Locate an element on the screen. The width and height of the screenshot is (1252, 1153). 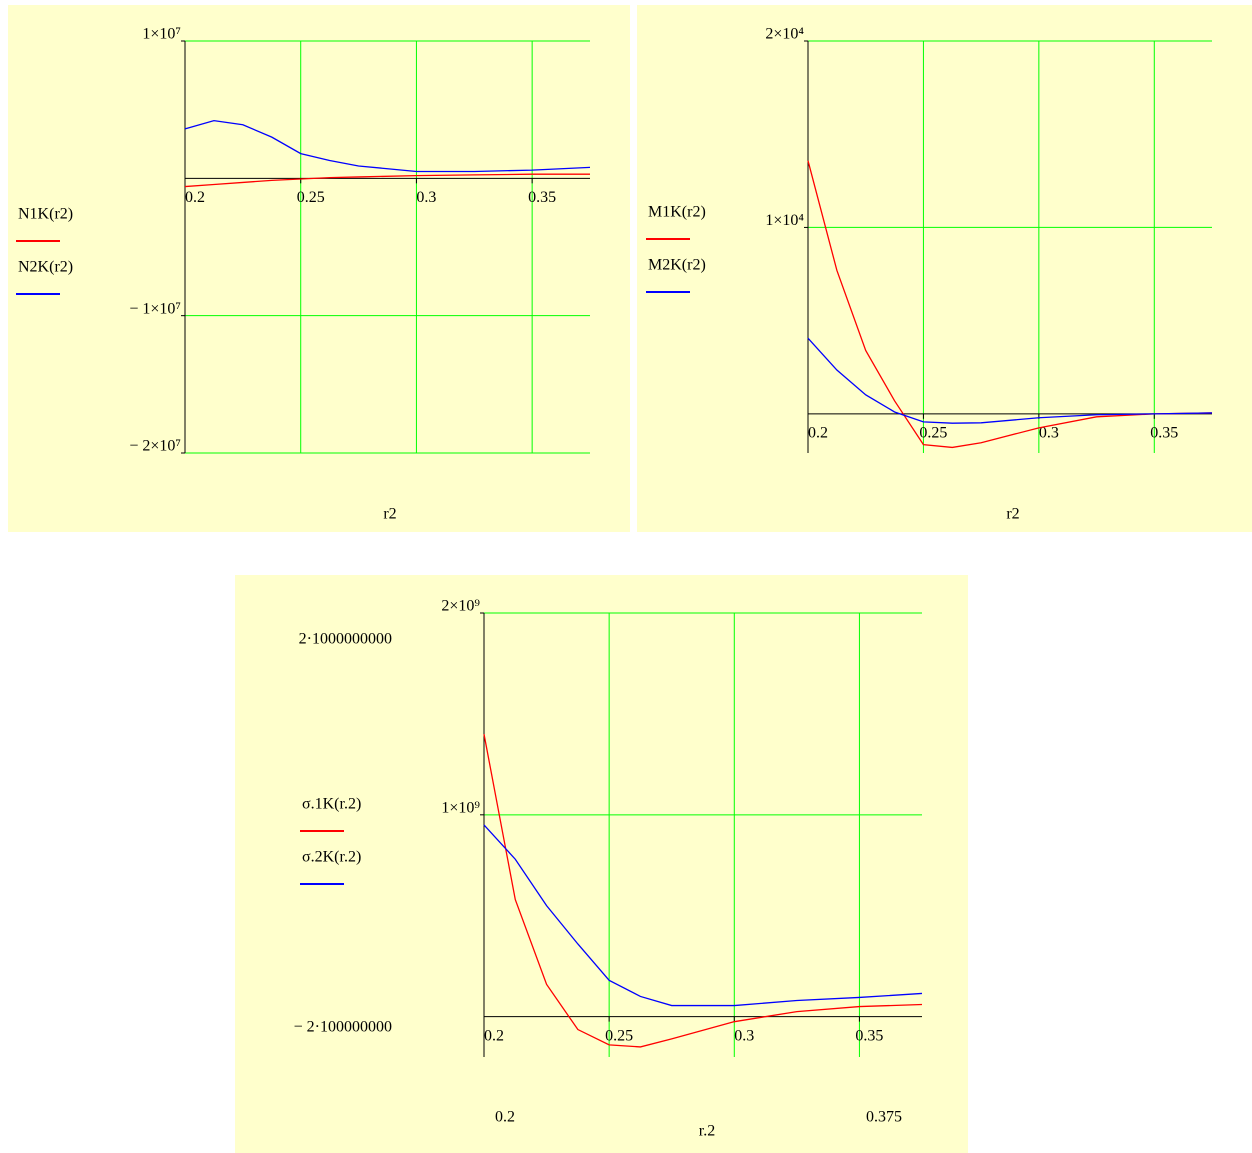
y-tick-label: 2×10⁹ is located at coordinates (460, 606).